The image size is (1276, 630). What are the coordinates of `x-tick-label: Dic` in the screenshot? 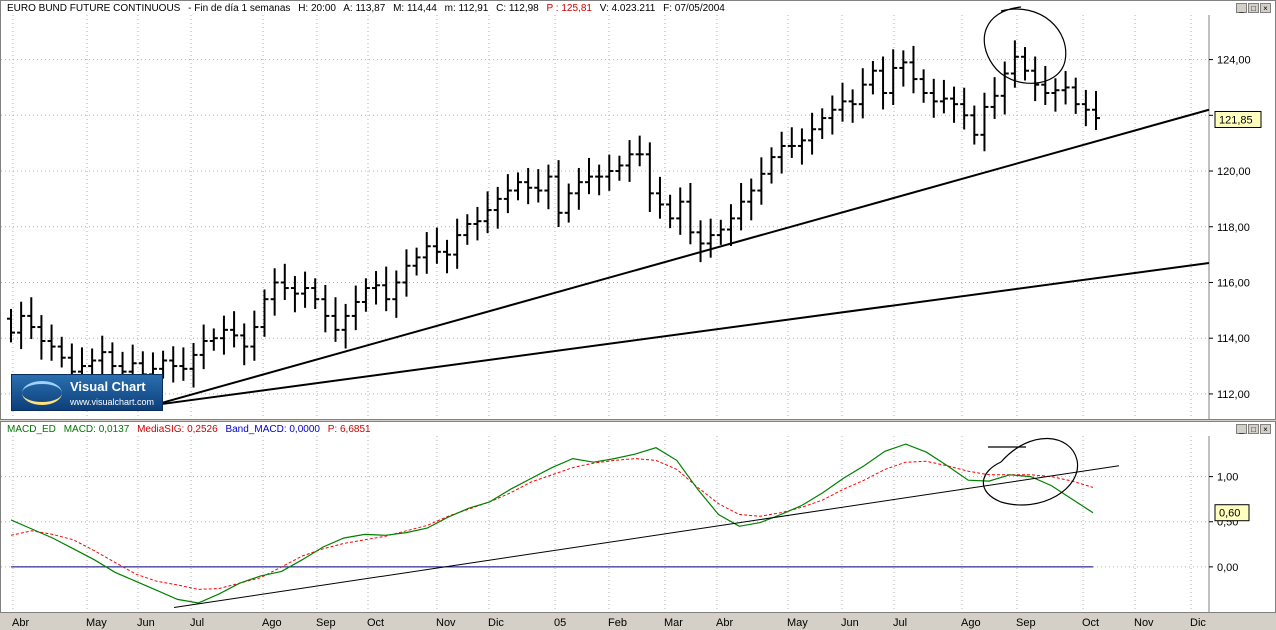 It's located at (1198, 623).